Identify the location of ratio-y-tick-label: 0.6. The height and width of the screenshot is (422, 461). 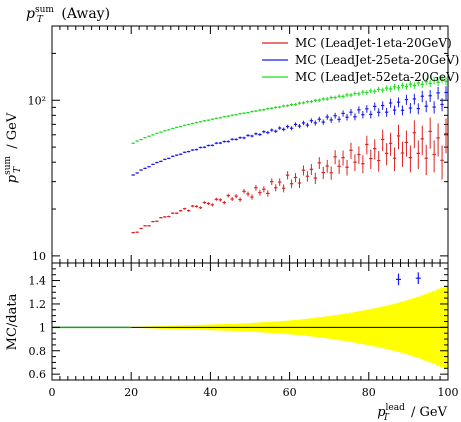
(38, 374).